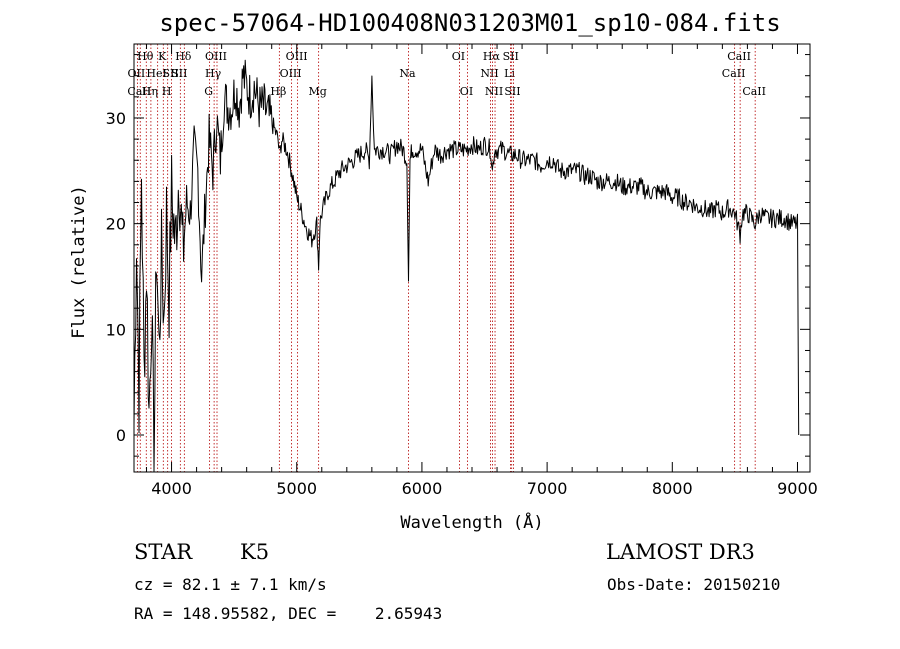 The width and height of the screenshot is (900, 649). I want to click on y-tick-label: 20, so click(116, 224).